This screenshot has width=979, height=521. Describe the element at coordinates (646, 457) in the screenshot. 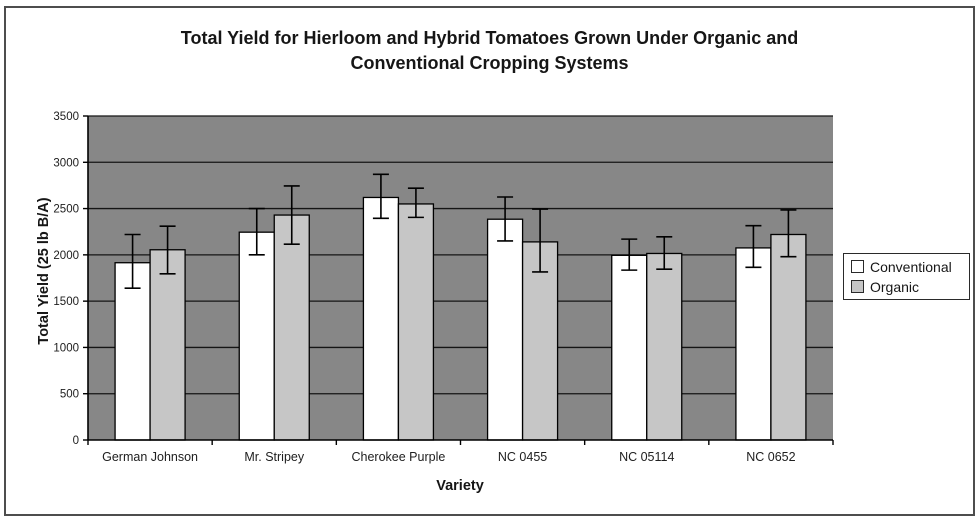

I see `x-category-label-4: NC 05114` at that location.